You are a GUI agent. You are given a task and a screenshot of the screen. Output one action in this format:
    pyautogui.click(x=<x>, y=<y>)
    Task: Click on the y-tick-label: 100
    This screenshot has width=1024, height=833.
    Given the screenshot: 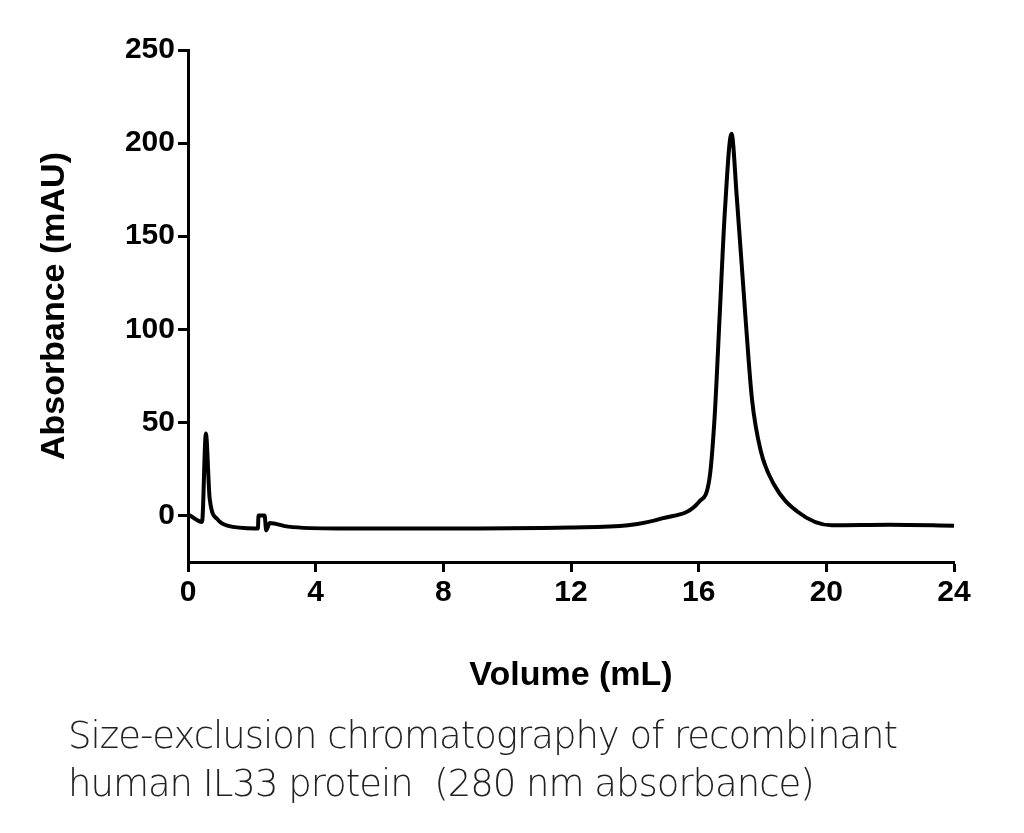 What is the action you would take?
    pyautogui.click(x=149, y=327)
    